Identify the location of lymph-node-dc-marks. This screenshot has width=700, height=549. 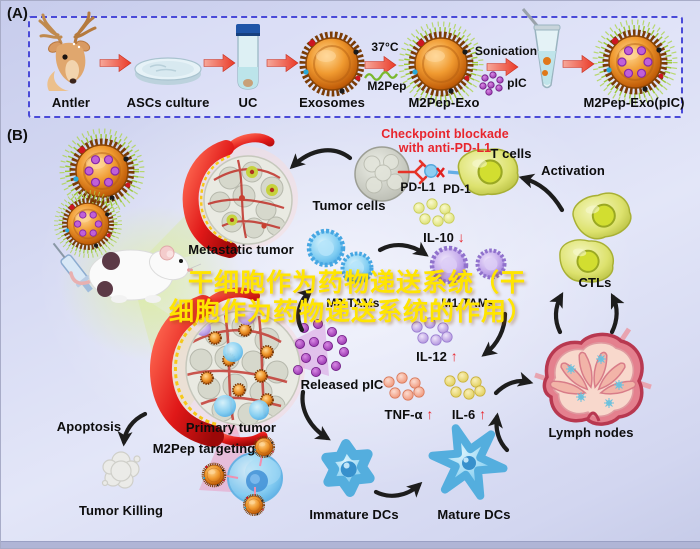
(595, 381).